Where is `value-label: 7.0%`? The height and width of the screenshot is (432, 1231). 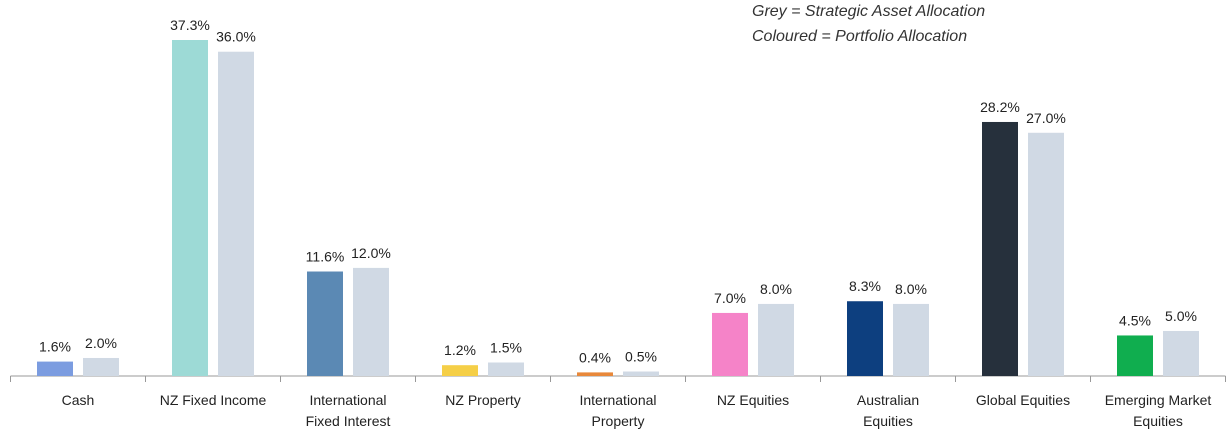 value-label: 7.0% is located at coordinates (730, 298).